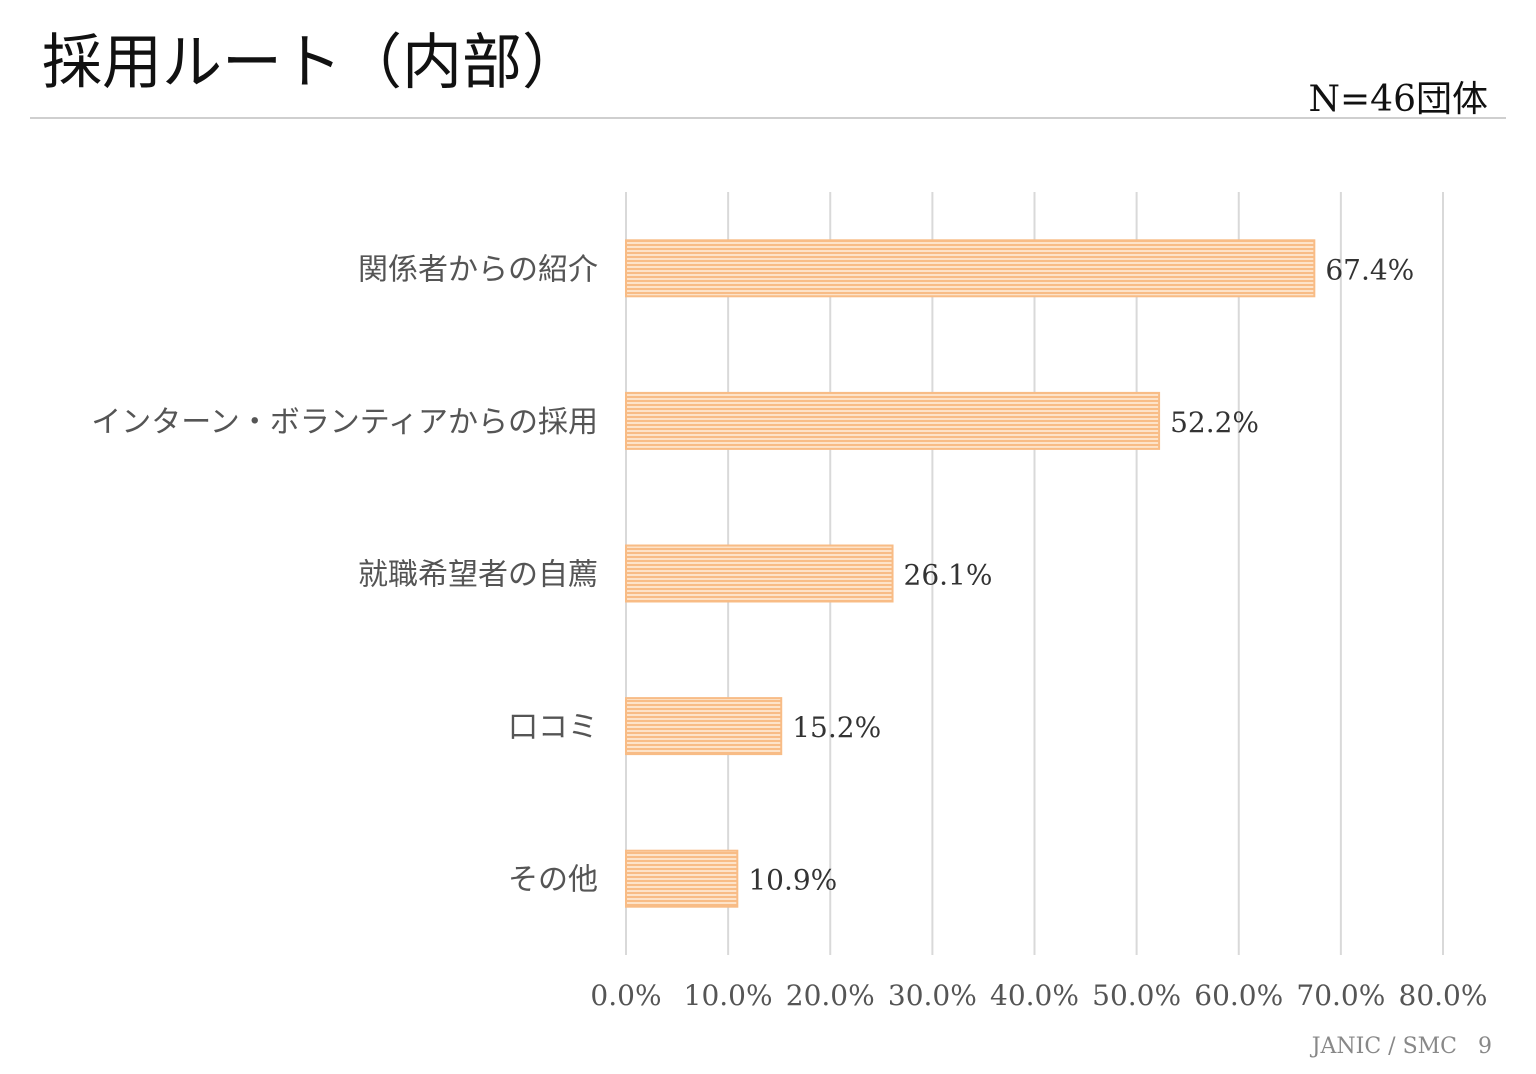 The width and height of the screenshot is (1536, 1074). What do you see at coordinates (1238, 995) in the screenshot?
I see `x-tick-label: 60.0%` at bounding box center [1238, 995].